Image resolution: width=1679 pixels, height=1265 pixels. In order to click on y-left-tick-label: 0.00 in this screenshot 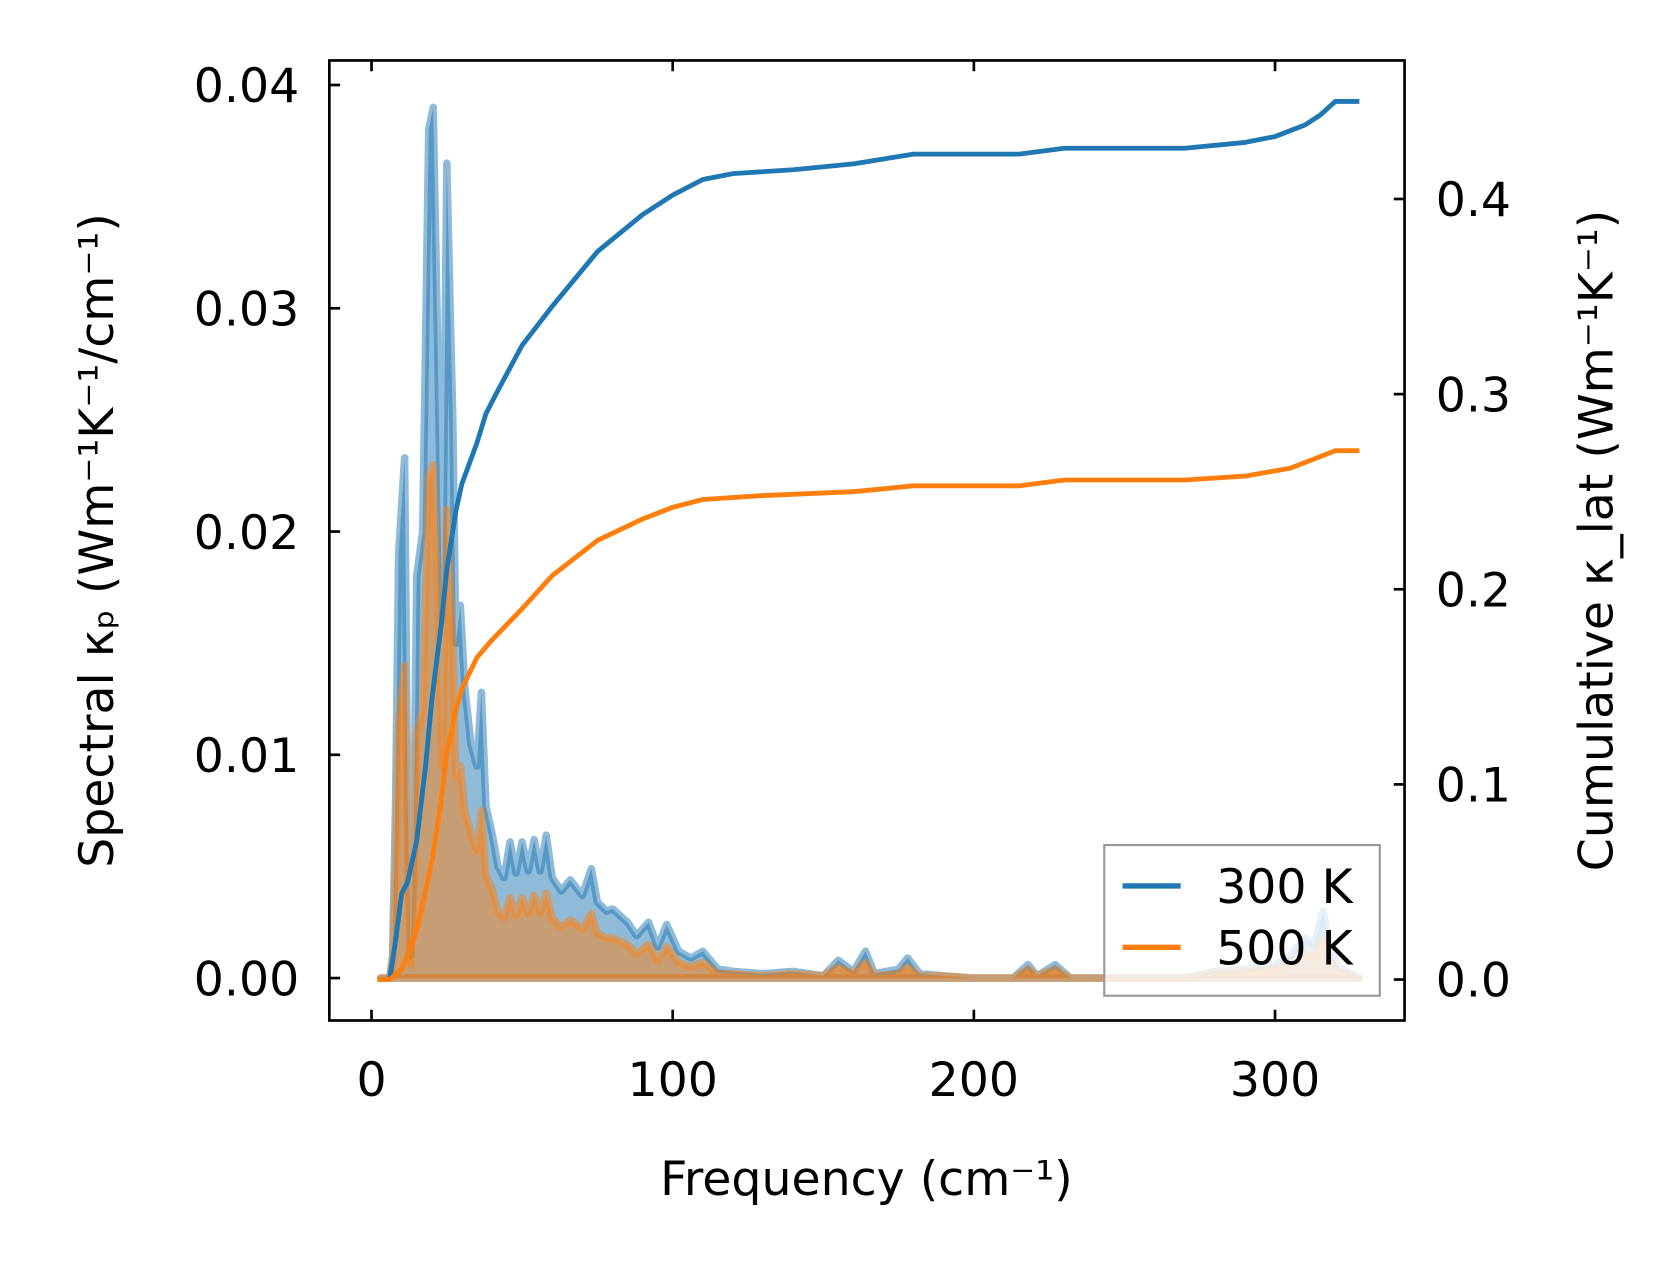, I will do `click(246, 979)`.